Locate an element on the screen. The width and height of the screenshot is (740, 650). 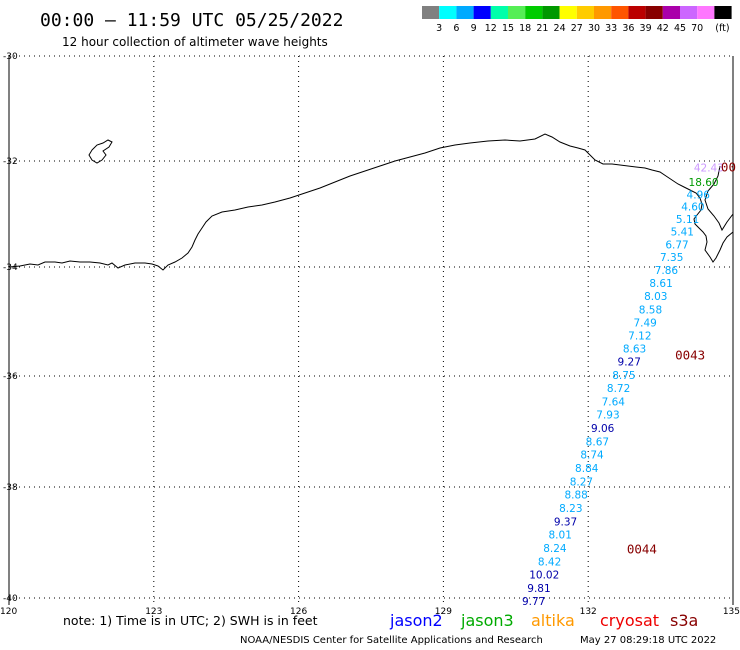
swh-value-label: 9.06 is located at coordinates (603, 429).